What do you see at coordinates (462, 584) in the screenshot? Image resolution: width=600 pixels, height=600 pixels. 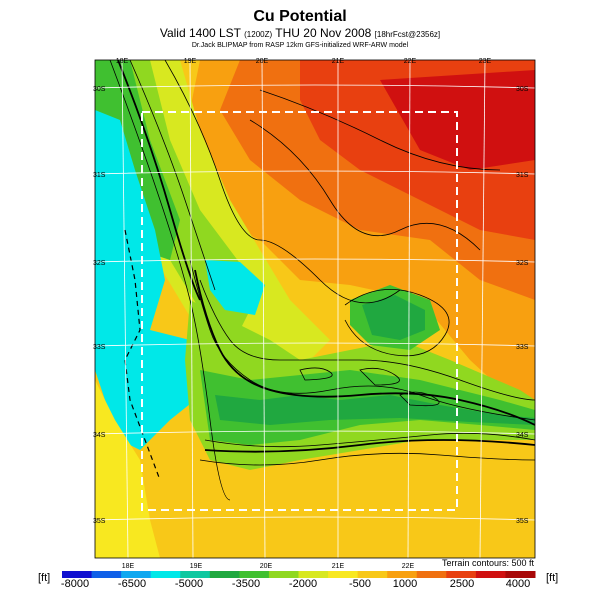 I see `colorbar-tick-label: 2500` at bounding box center [462, 584].